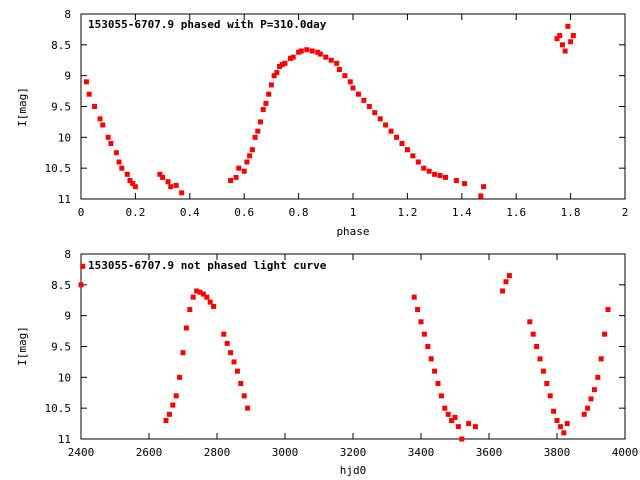 The width and height of the screenshot is (640, 480). I want to click on x-tick-label: 2, so click(625, 212).